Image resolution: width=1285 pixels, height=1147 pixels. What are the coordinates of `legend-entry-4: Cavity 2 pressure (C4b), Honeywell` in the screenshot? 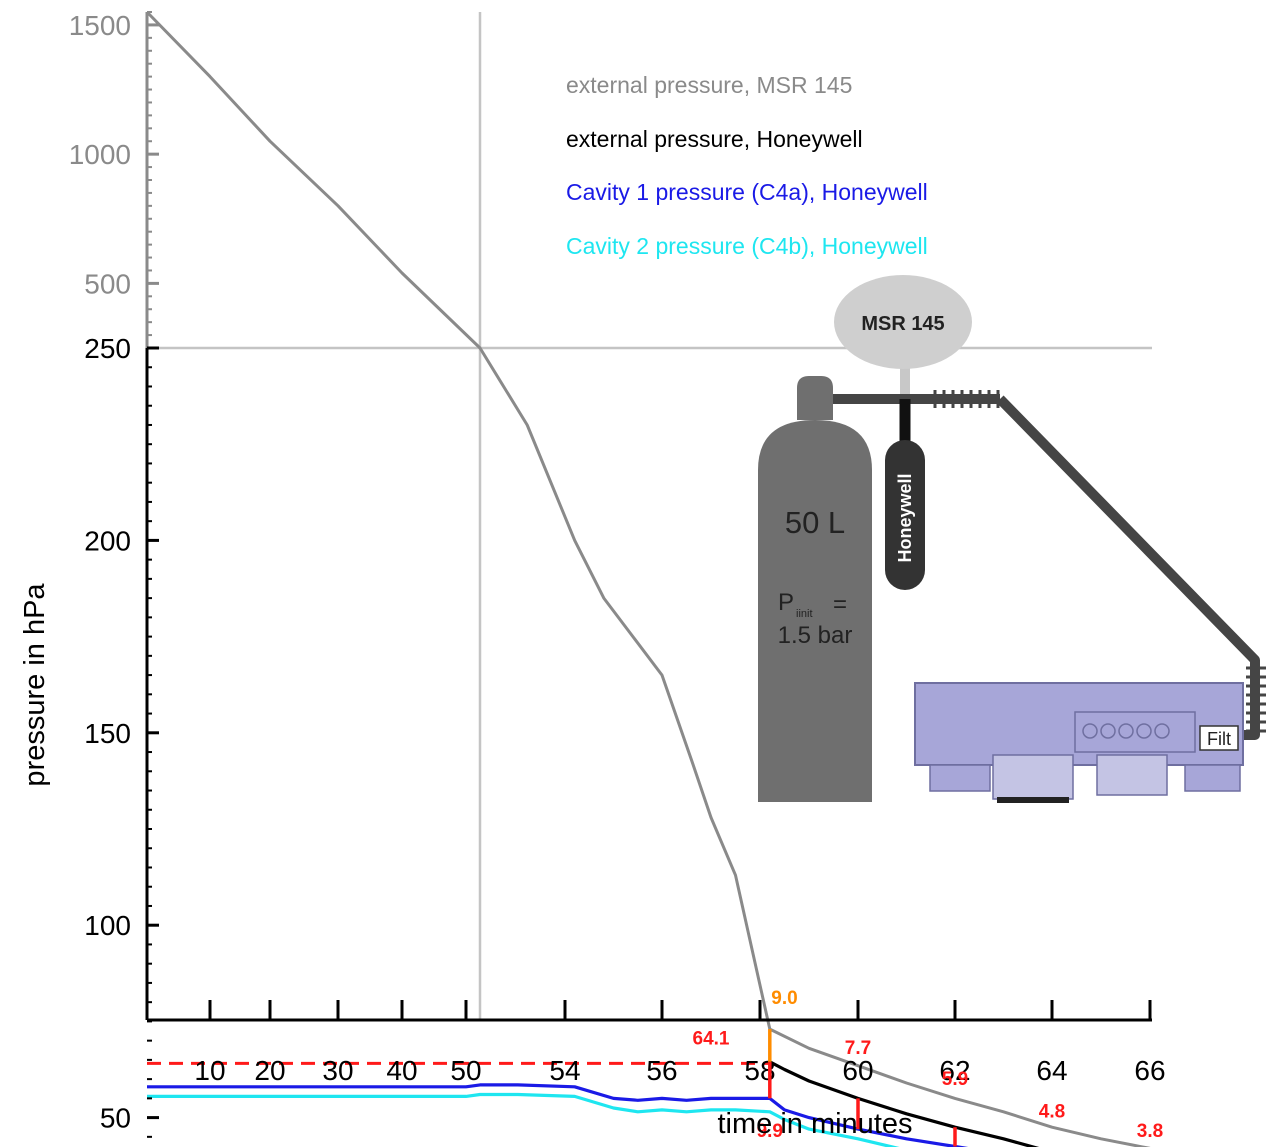 It's located at (747, 246).